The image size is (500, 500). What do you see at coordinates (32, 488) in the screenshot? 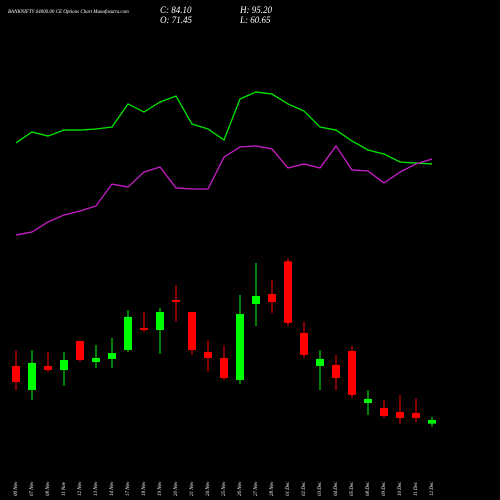
I see `x-tick-label: 07 Nov` at bounding box center [32, 488].